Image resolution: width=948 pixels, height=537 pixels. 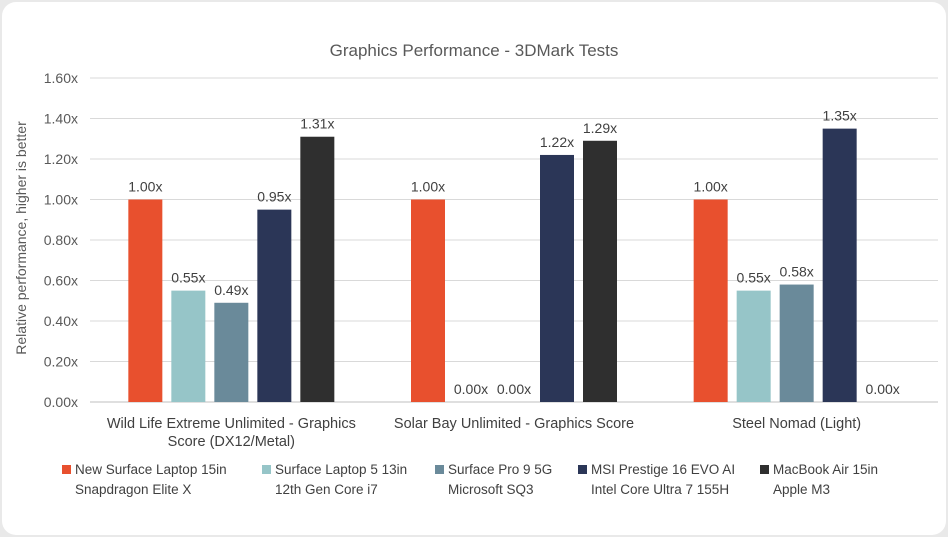 What do you see at coordinates (61, 119) in the screenshot?
I see `y-tick-label: 1.40x` at bounding box center [61, 119].